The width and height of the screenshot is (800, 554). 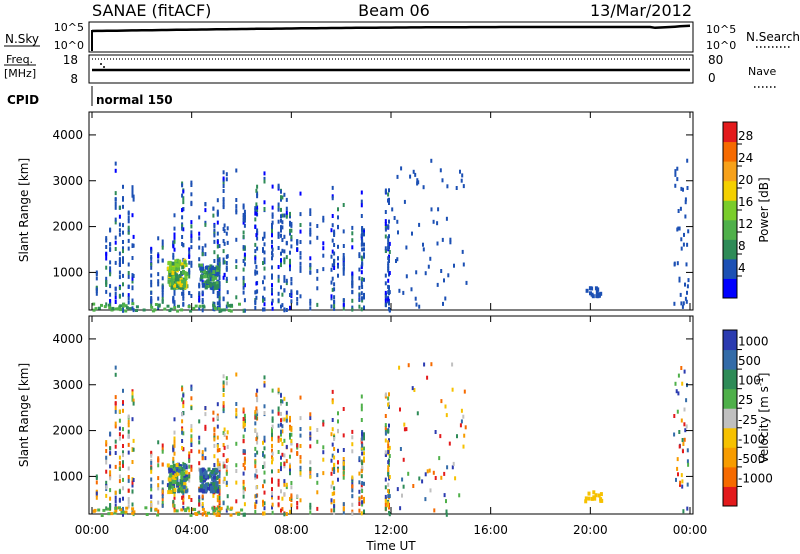 I want to click on colorbar-tick-label: 16, so click(x=745, y=202).